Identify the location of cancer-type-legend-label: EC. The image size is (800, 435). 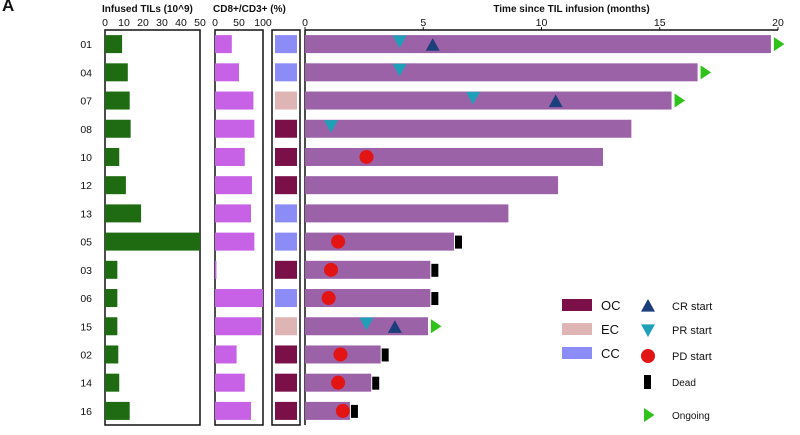
(610, 329).